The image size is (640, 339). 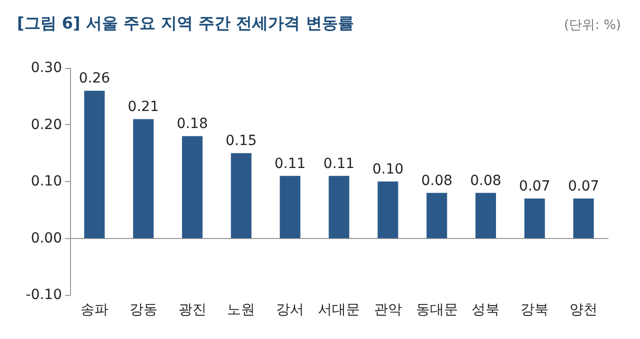 I want to click on data-label: 0.10, so click(x=388, y=170).